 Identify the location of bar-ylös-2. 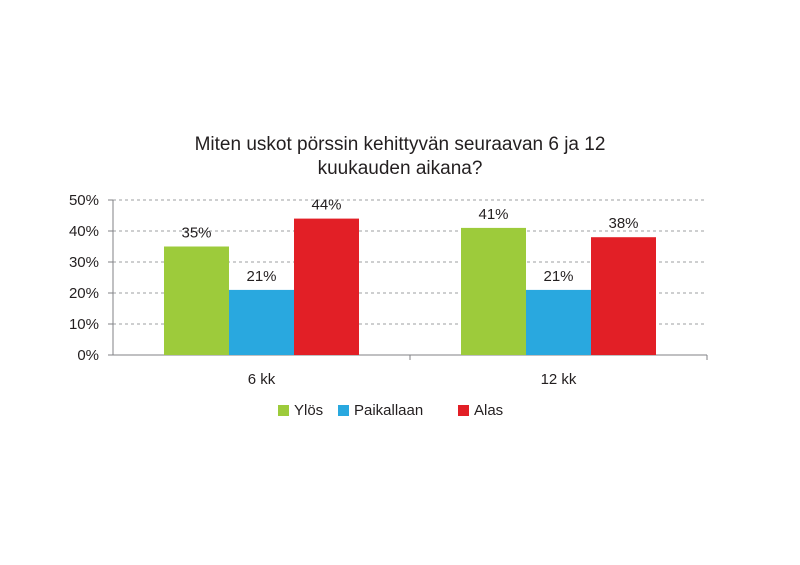
(493, 291).